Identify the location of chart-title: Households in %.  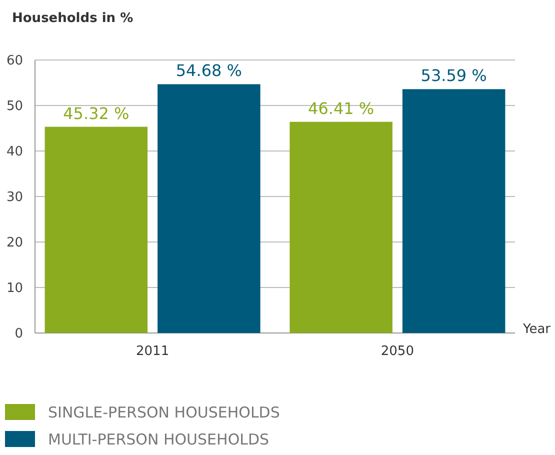
(73, 18).